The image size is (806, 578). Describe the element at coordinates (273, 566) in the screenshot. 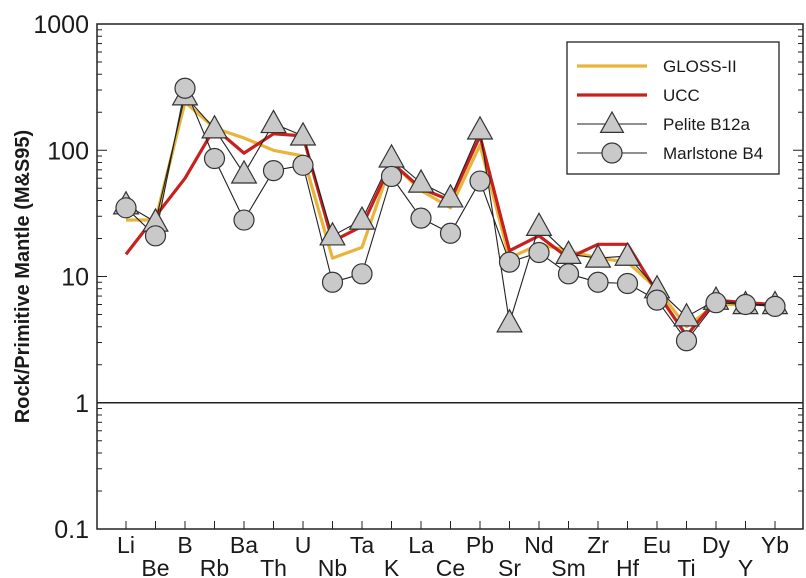

I see `x-tick-label: Th` at that location.